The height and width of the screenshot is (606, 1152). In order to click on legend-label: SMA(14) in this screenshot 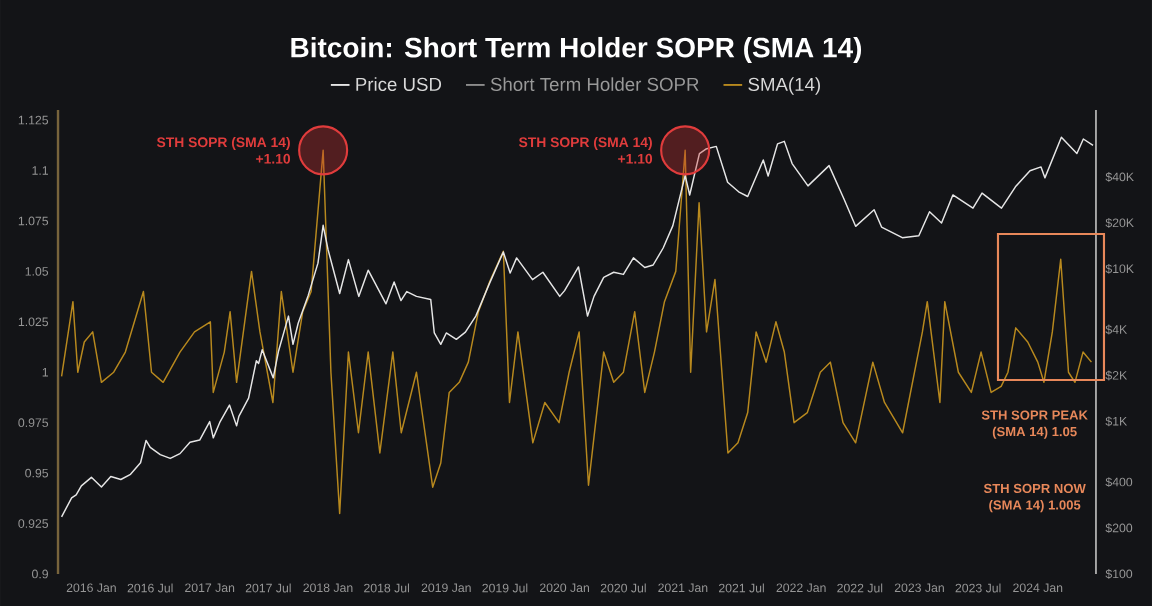, I will do `click(784, 86)`.